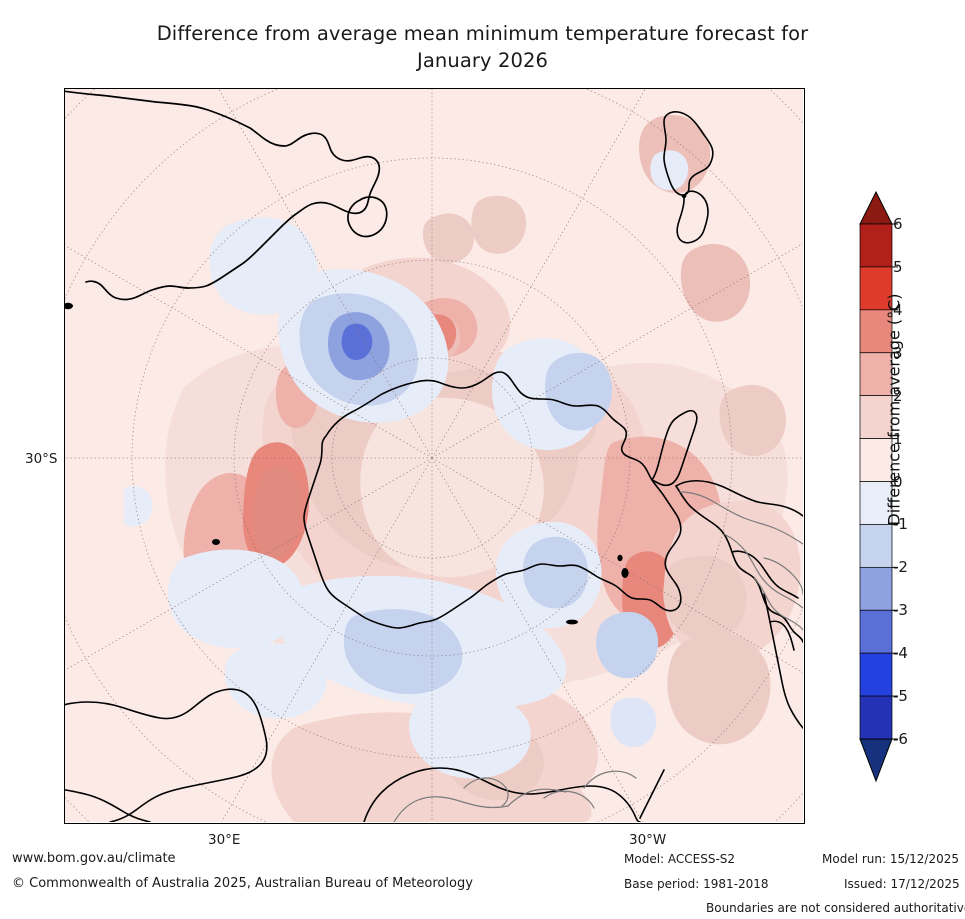  I want to click on colorbar-tick-label: 6, so click(898, 224).